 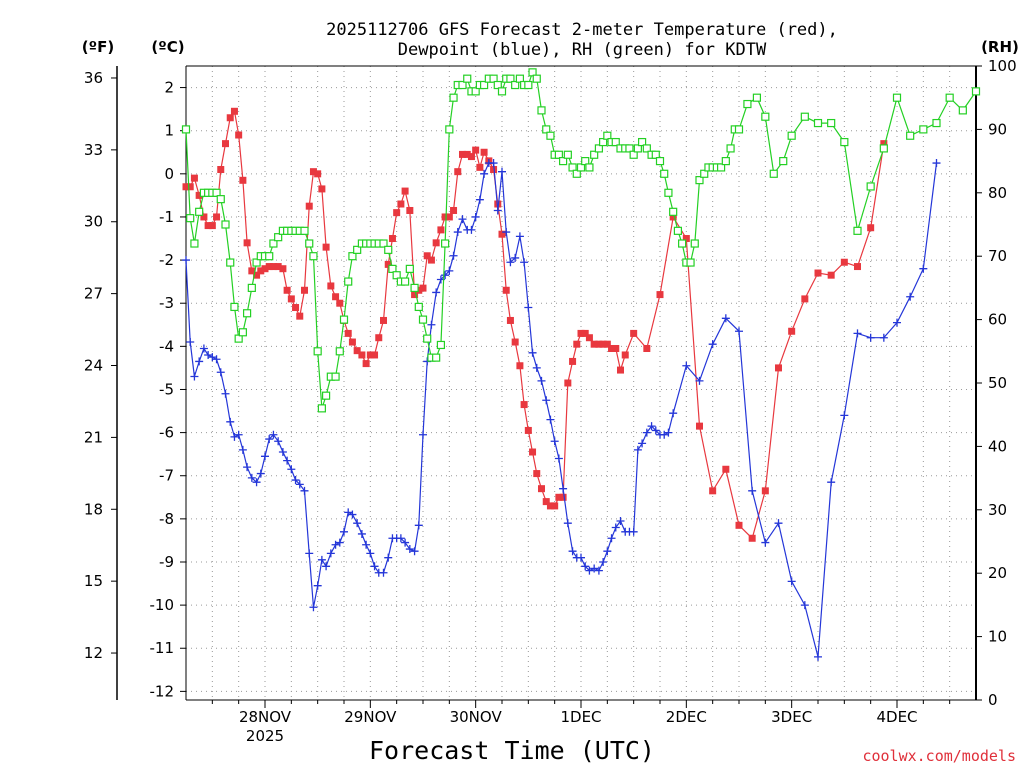 I want to click on c-tick-label: 1, so click(x=169, y=131).